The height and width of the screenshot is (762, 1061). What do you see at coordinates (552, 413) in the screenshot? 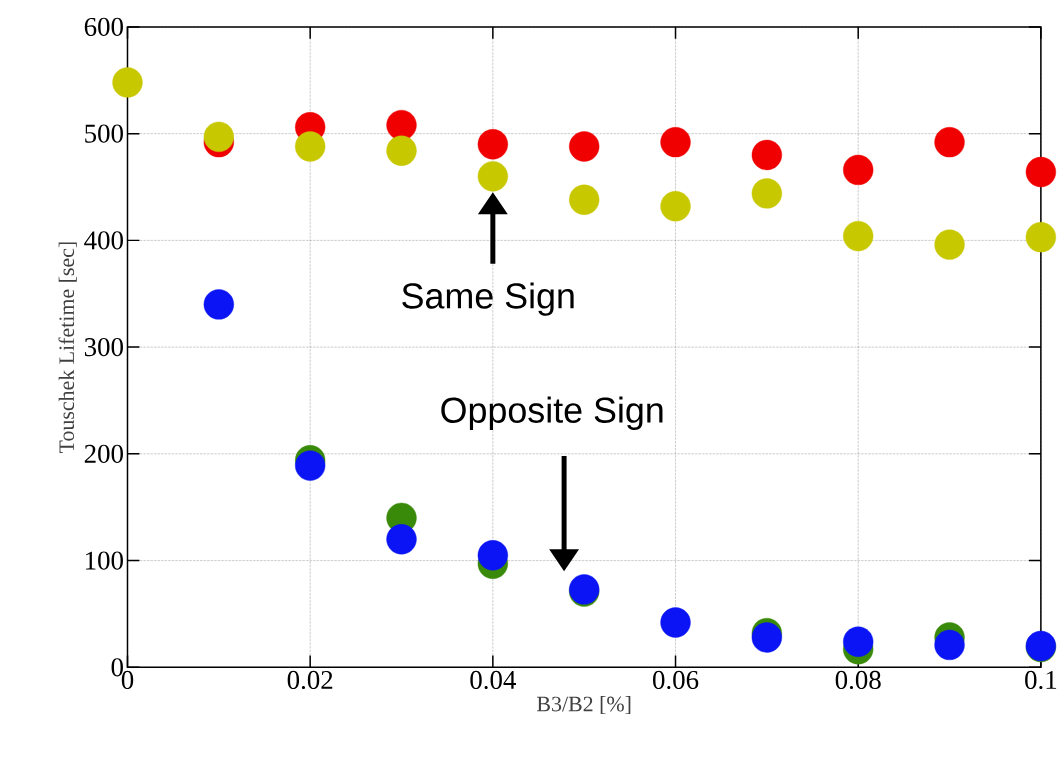
I see `annotation: Opposite Sign` at bounding box center [552, 413].